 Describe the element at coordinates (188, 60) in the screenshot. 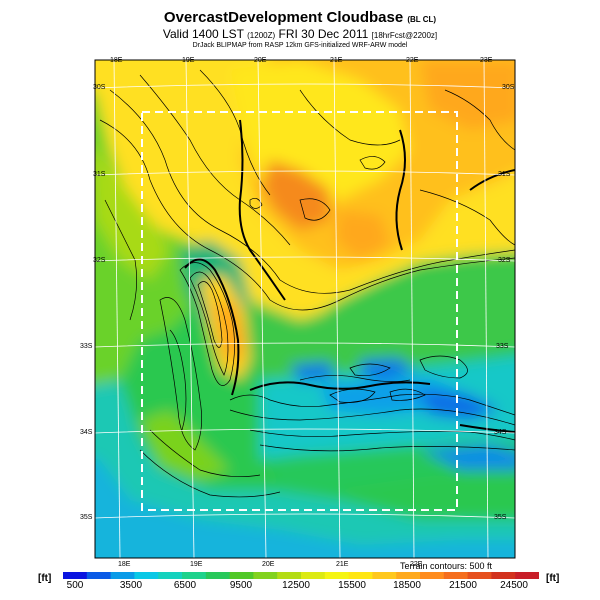

I see `lon-label-top: 19E` at that location.